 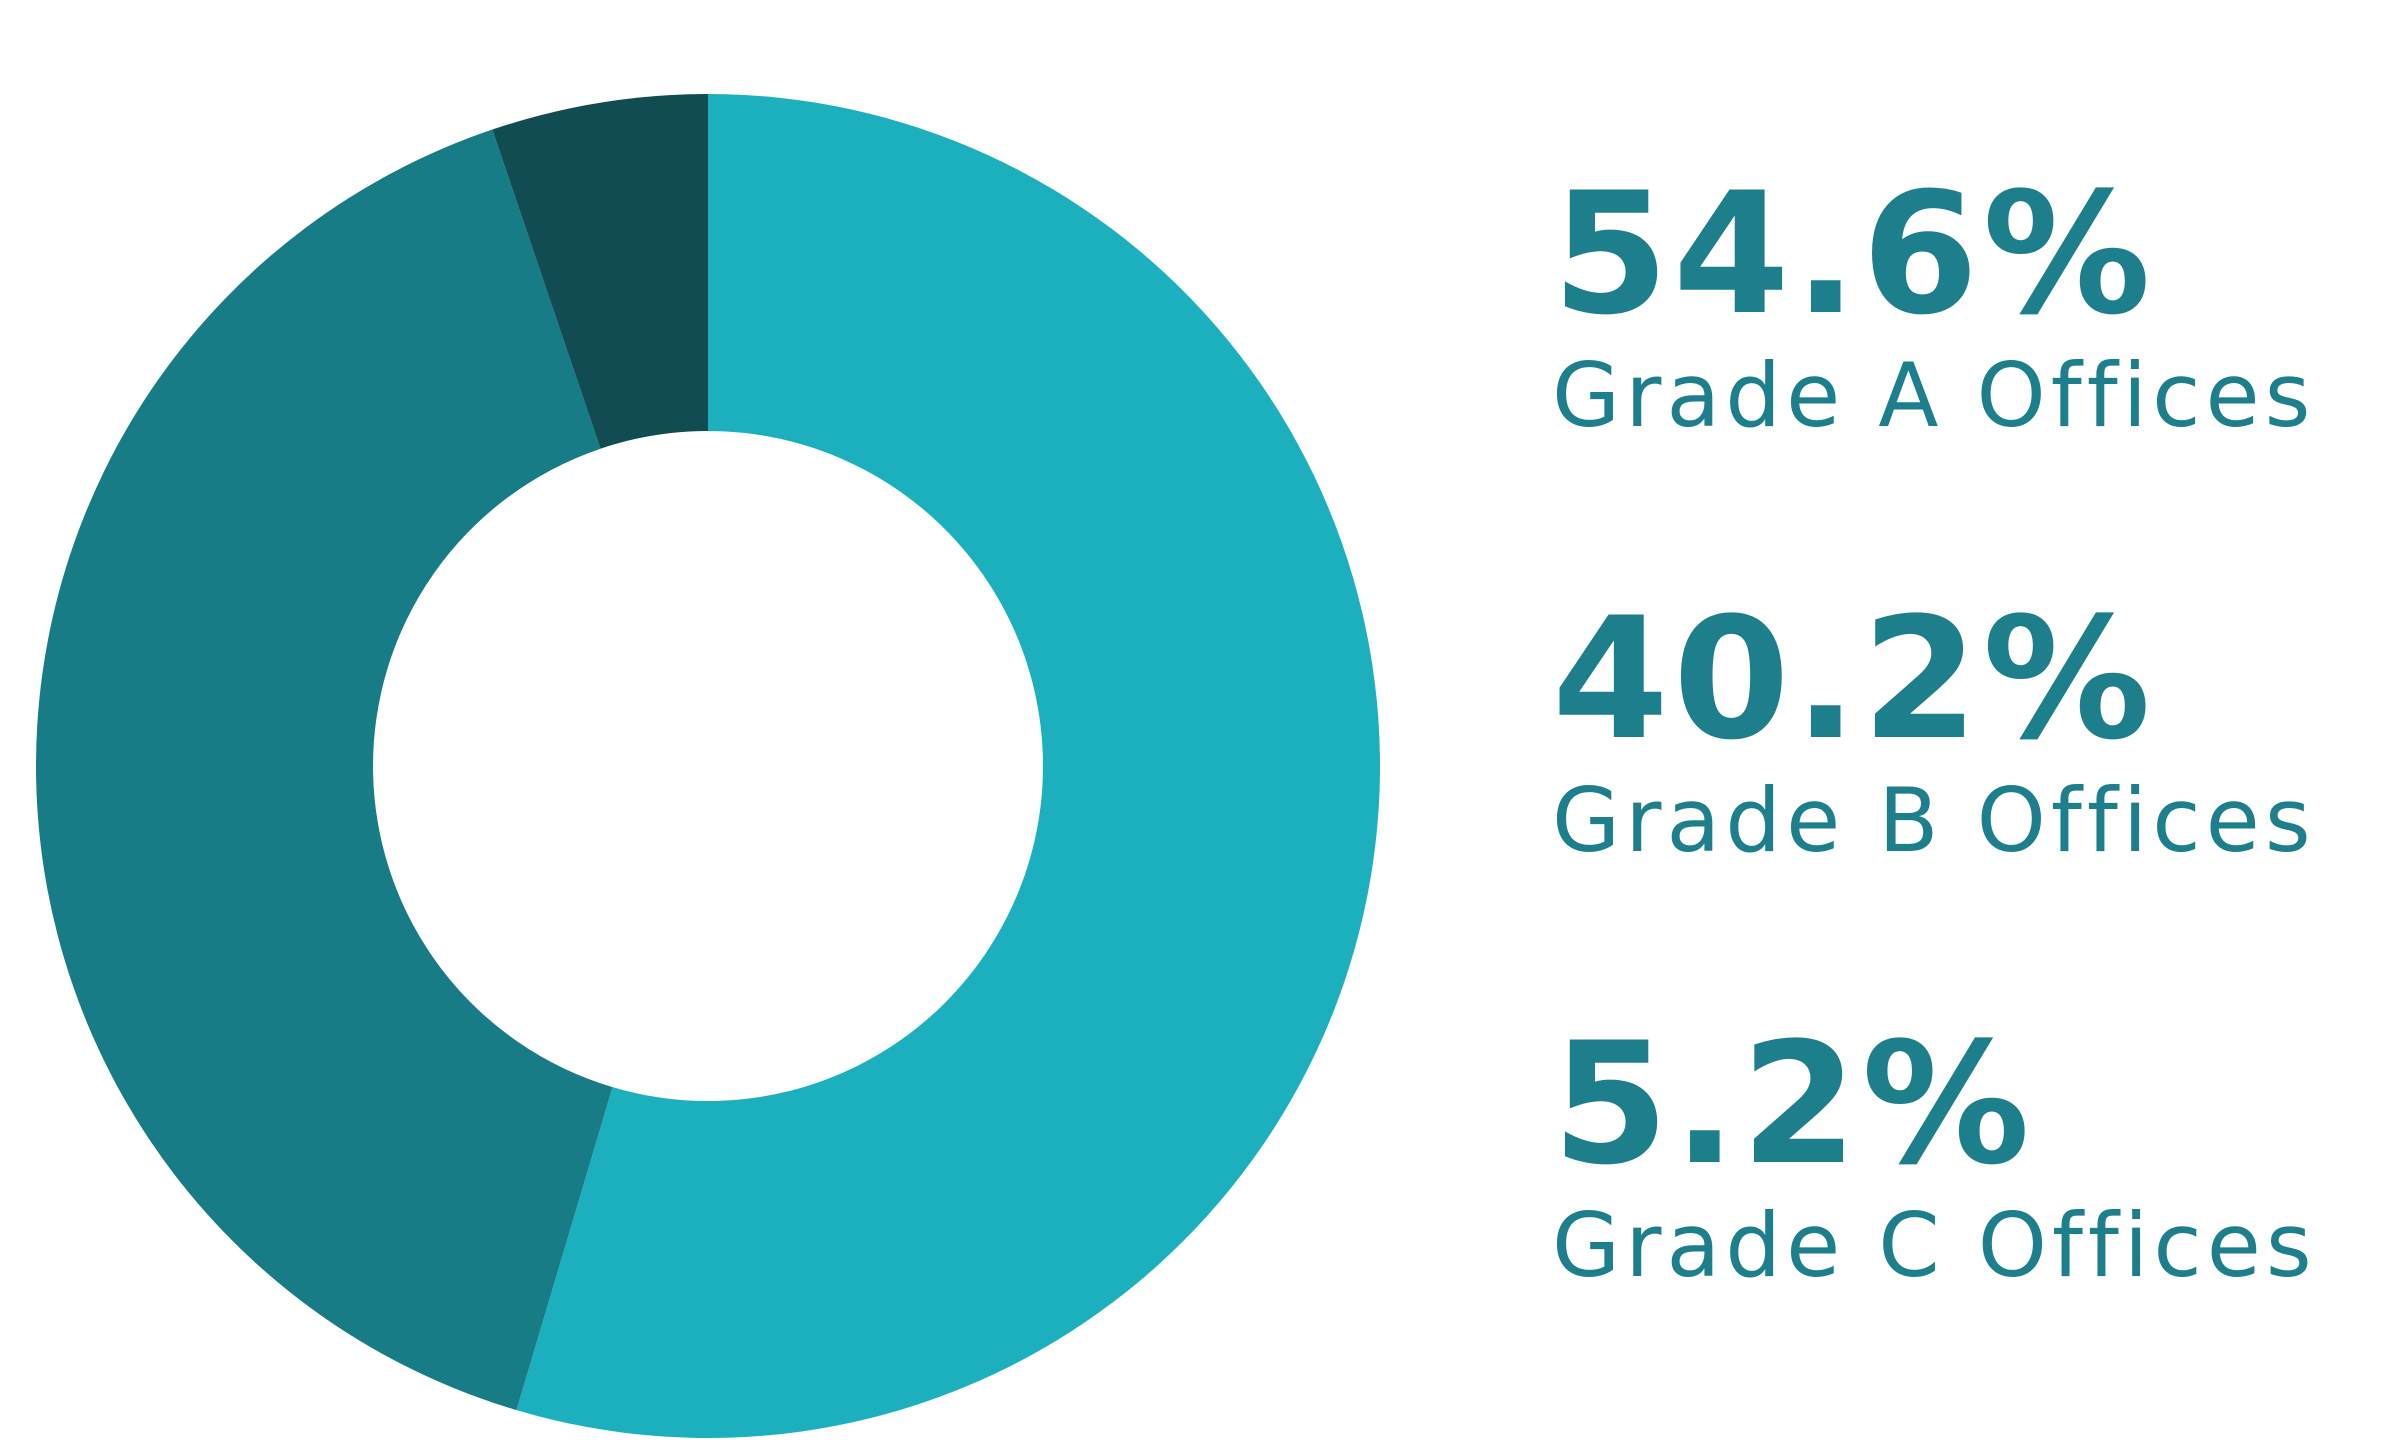 What do you see at coordinates (1934, 820) in the screenshot?
I see `legend-label-grade-b: Grade B Offices` at bounding box center [1934, 820].